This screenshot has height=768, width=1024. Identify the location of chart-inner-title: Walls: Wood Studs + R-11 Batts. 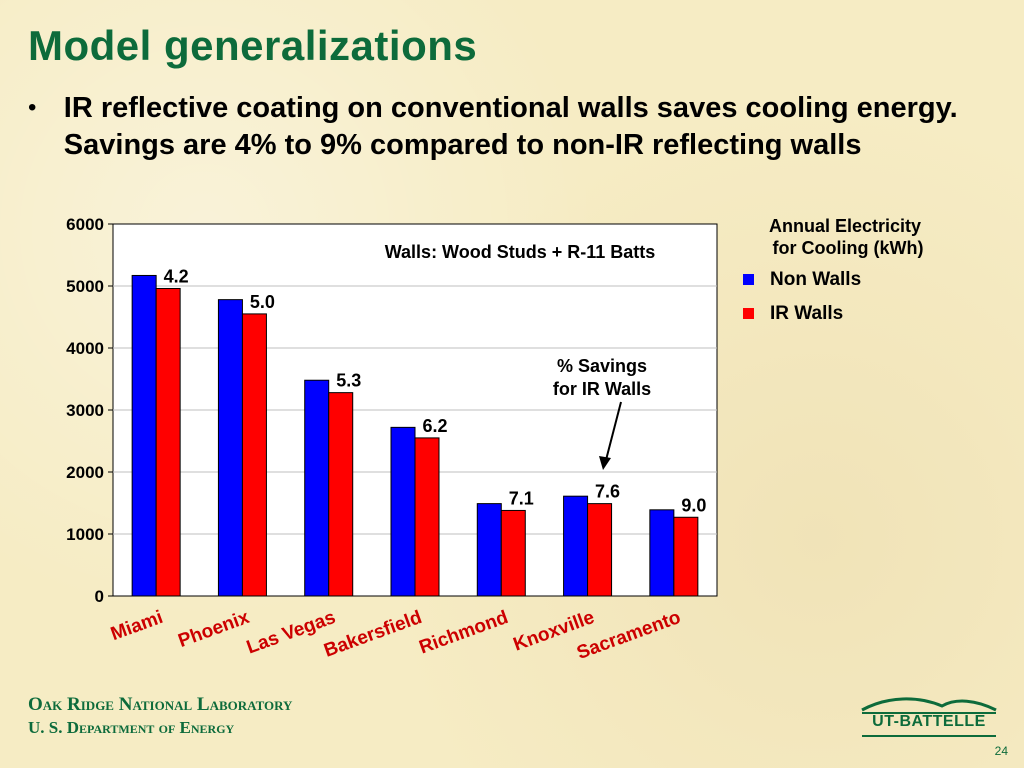
(520, 252).